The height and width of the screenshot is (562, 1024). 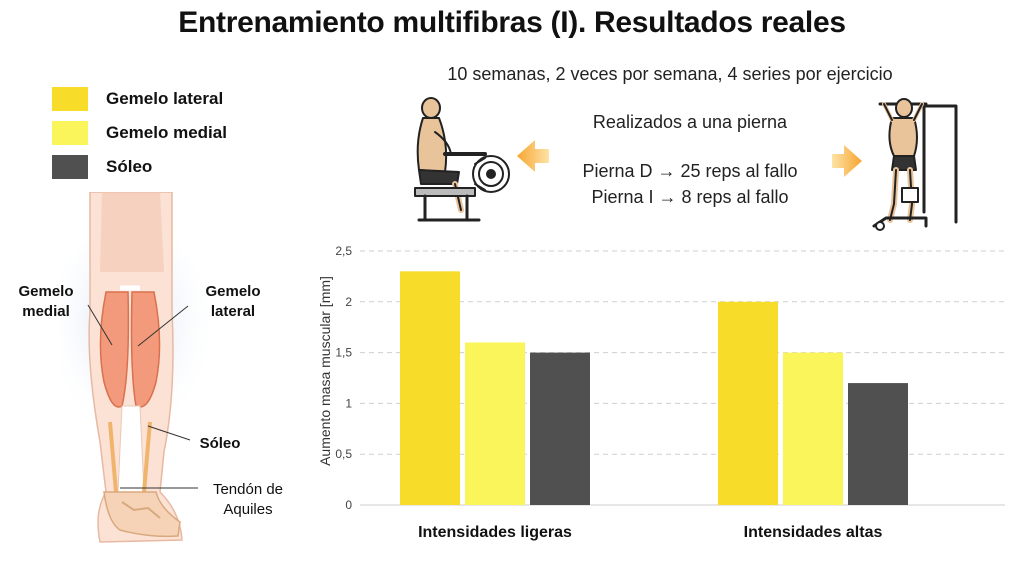 What do you see at coordinates (343, 454) in the screenshot?
I see `y-tick-label: 0,5` at bounding box center [343, 454].